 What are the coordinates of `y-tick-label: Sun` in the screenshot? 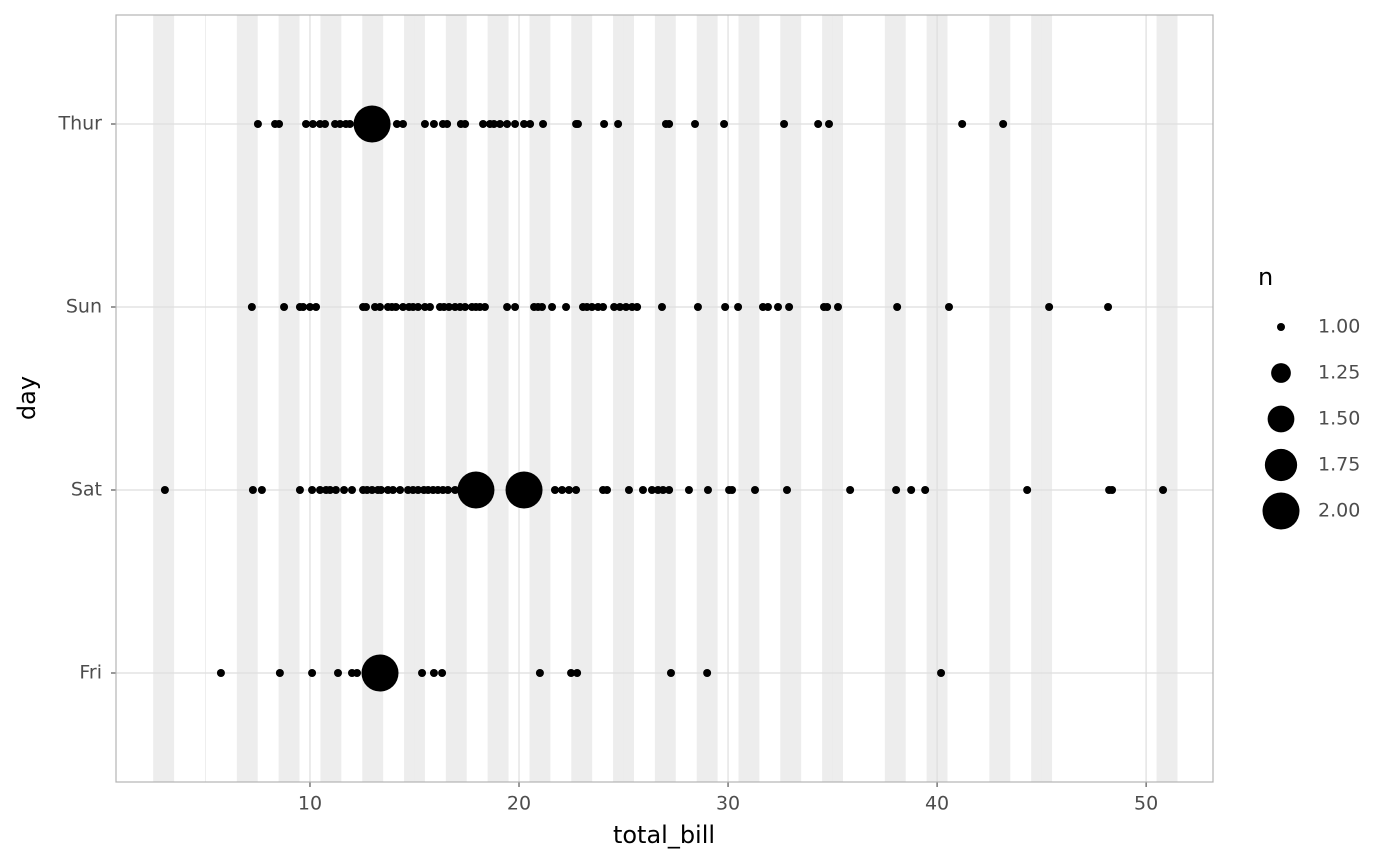 It's located at (84, 307).